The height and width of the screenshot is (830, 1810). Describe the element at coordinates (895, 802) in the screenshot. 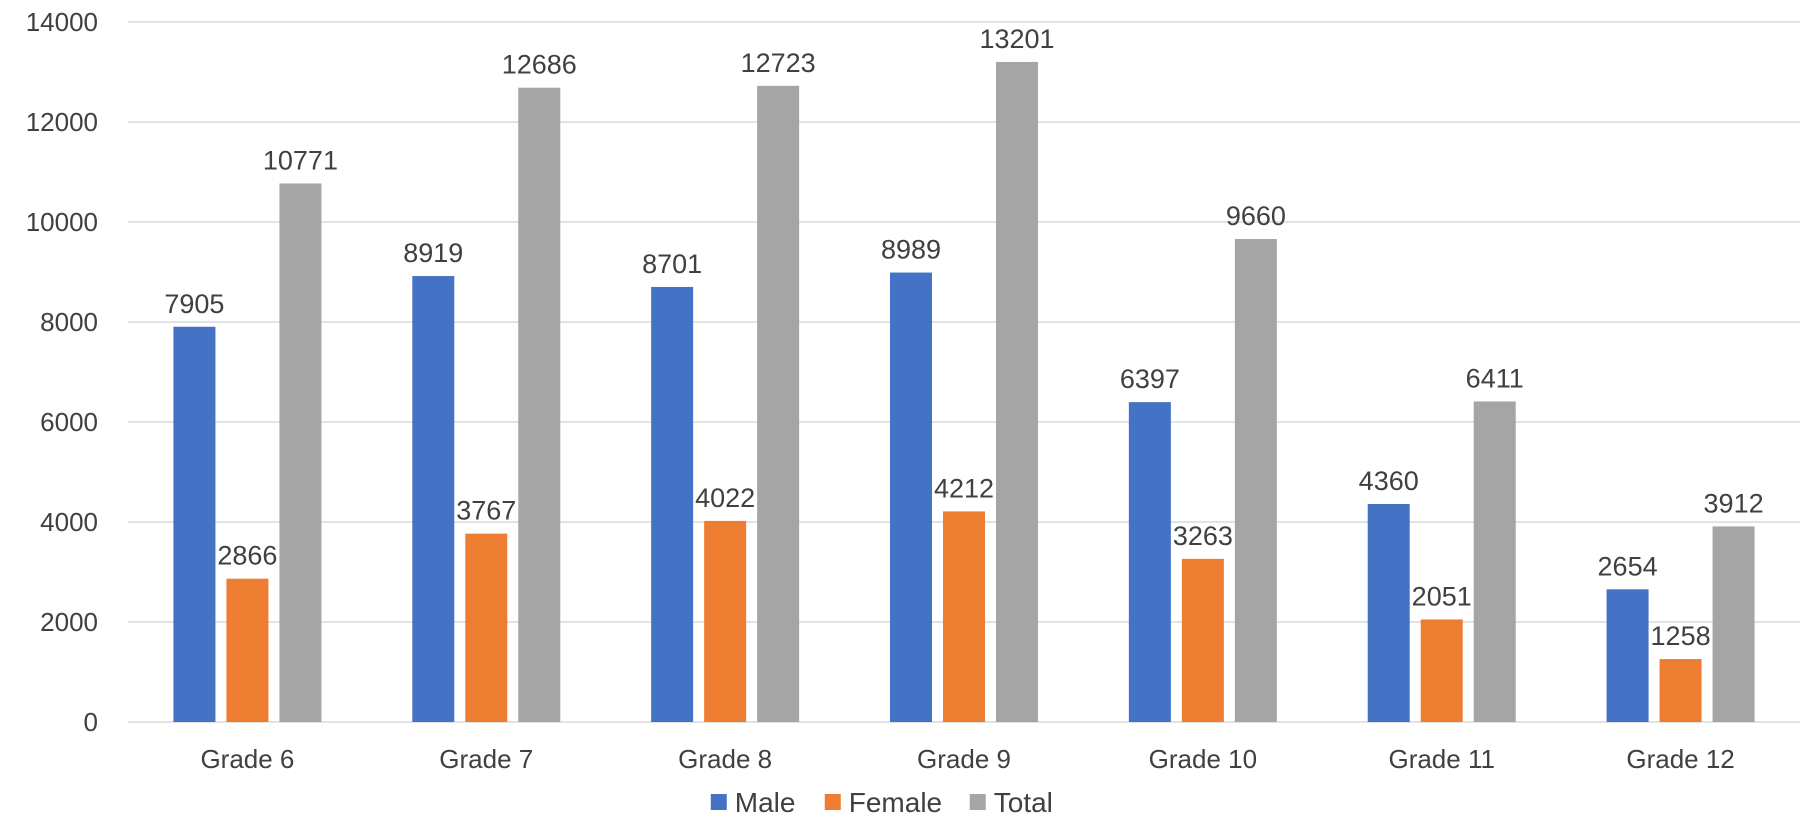

I see `legend-label: Female` at that location.